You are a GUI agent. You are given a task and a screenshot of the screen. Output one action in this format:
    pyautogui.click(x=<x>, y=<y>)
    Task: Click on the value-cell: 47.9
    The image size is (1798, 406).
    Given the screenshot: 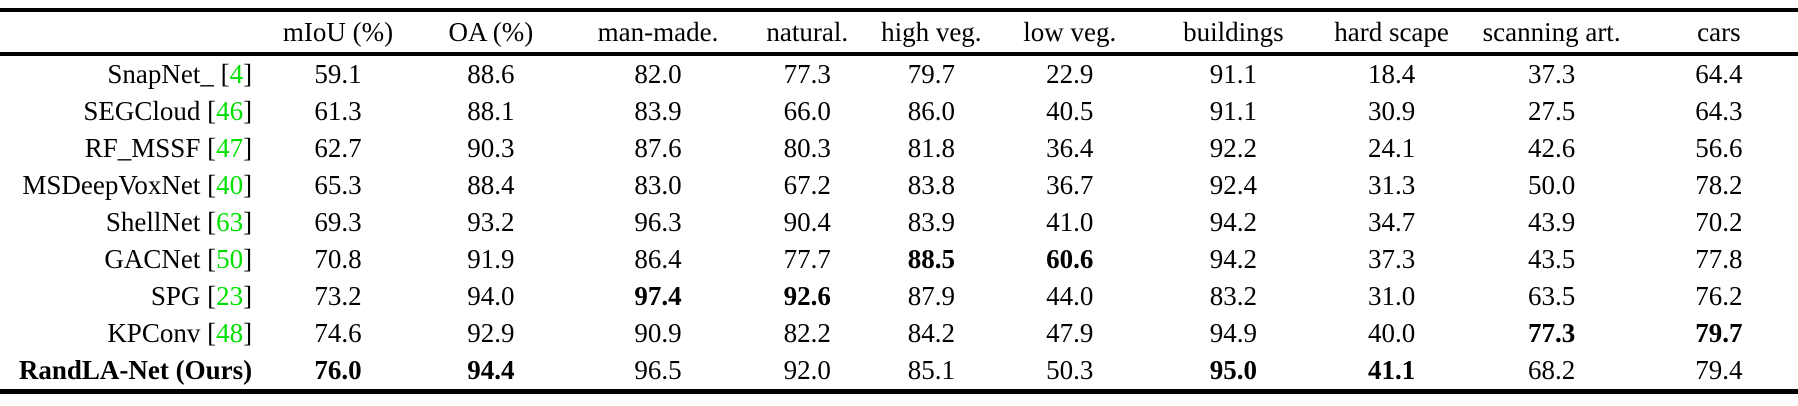 What is the action you would take?
    pyautogui.click(x=1070, y=333)
    